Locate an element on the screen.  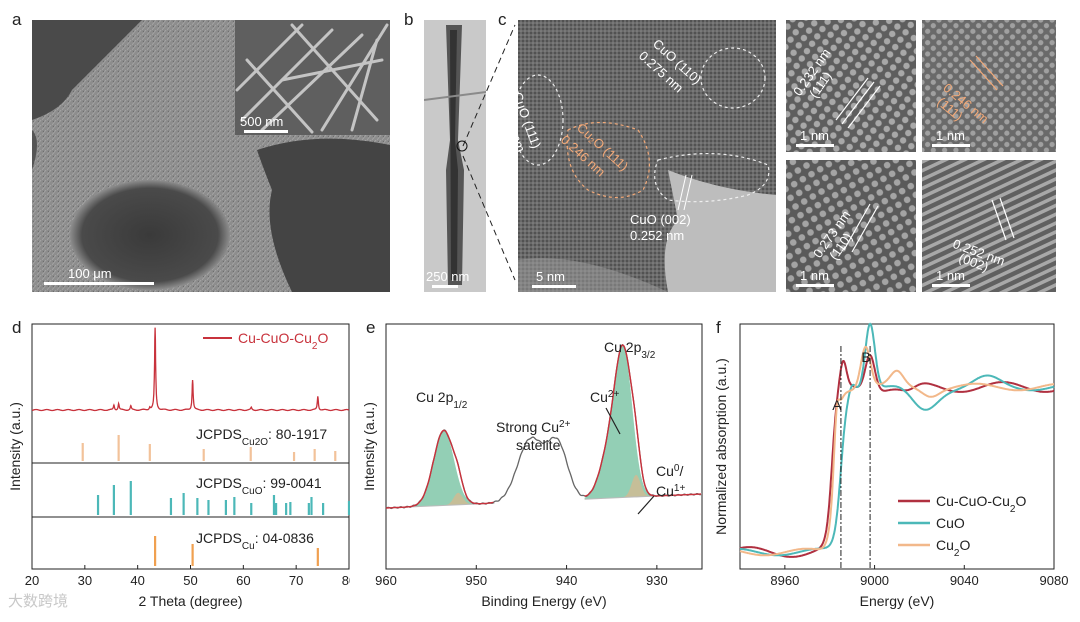
xanes-x-tick-label: 8960 is located at coordinates (784, 580).